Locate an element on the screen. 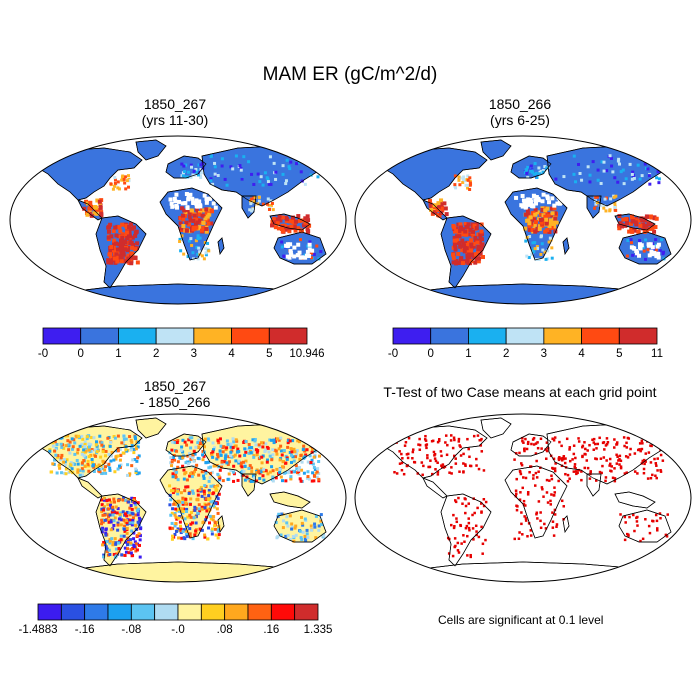  colorbar-tick-label: 1 is located at coordinates (468, 354).